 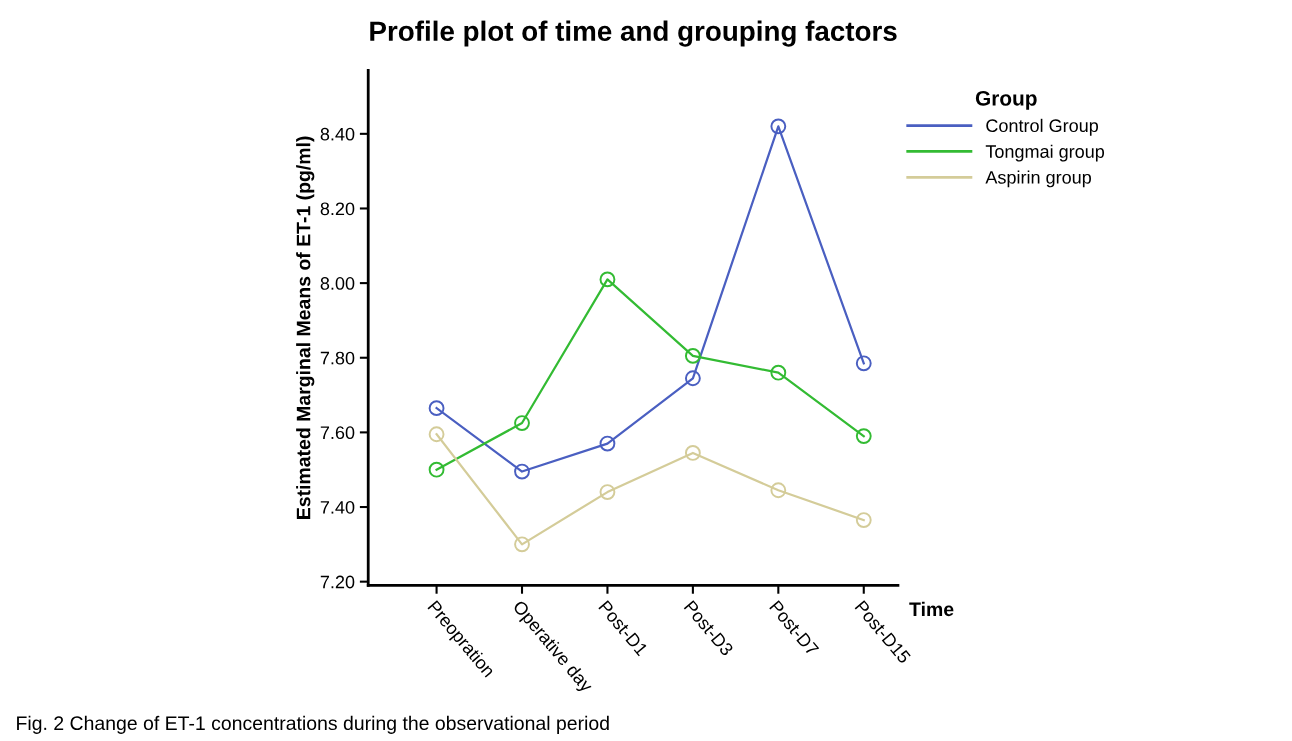 I want to click on y-tick-label: 7.40, so click(x=337, y=507).